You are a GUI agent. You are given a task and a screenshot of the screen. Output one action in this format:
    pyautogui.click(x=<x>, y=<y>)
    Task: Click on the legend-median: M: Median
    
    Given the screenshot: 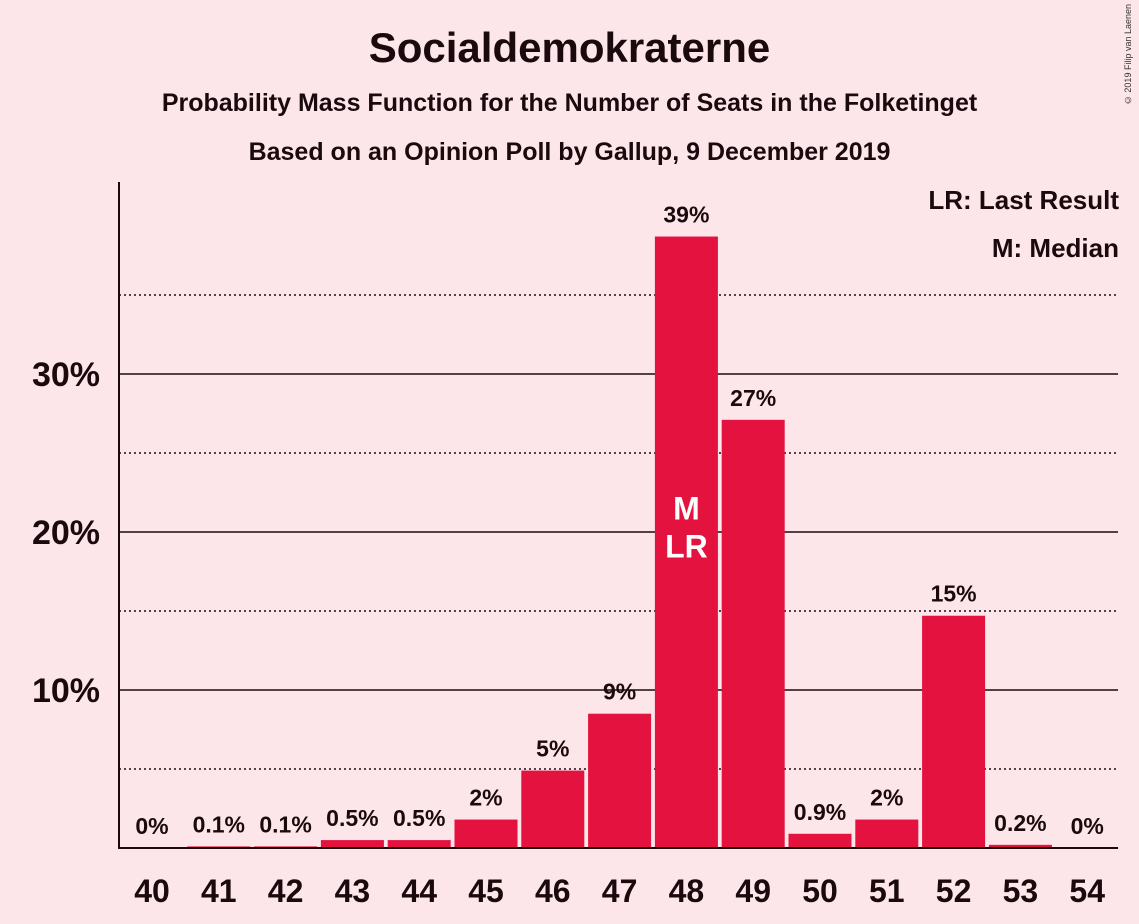 What is the action you would take?
    pyautogui.click(x=1055, y=248)
    